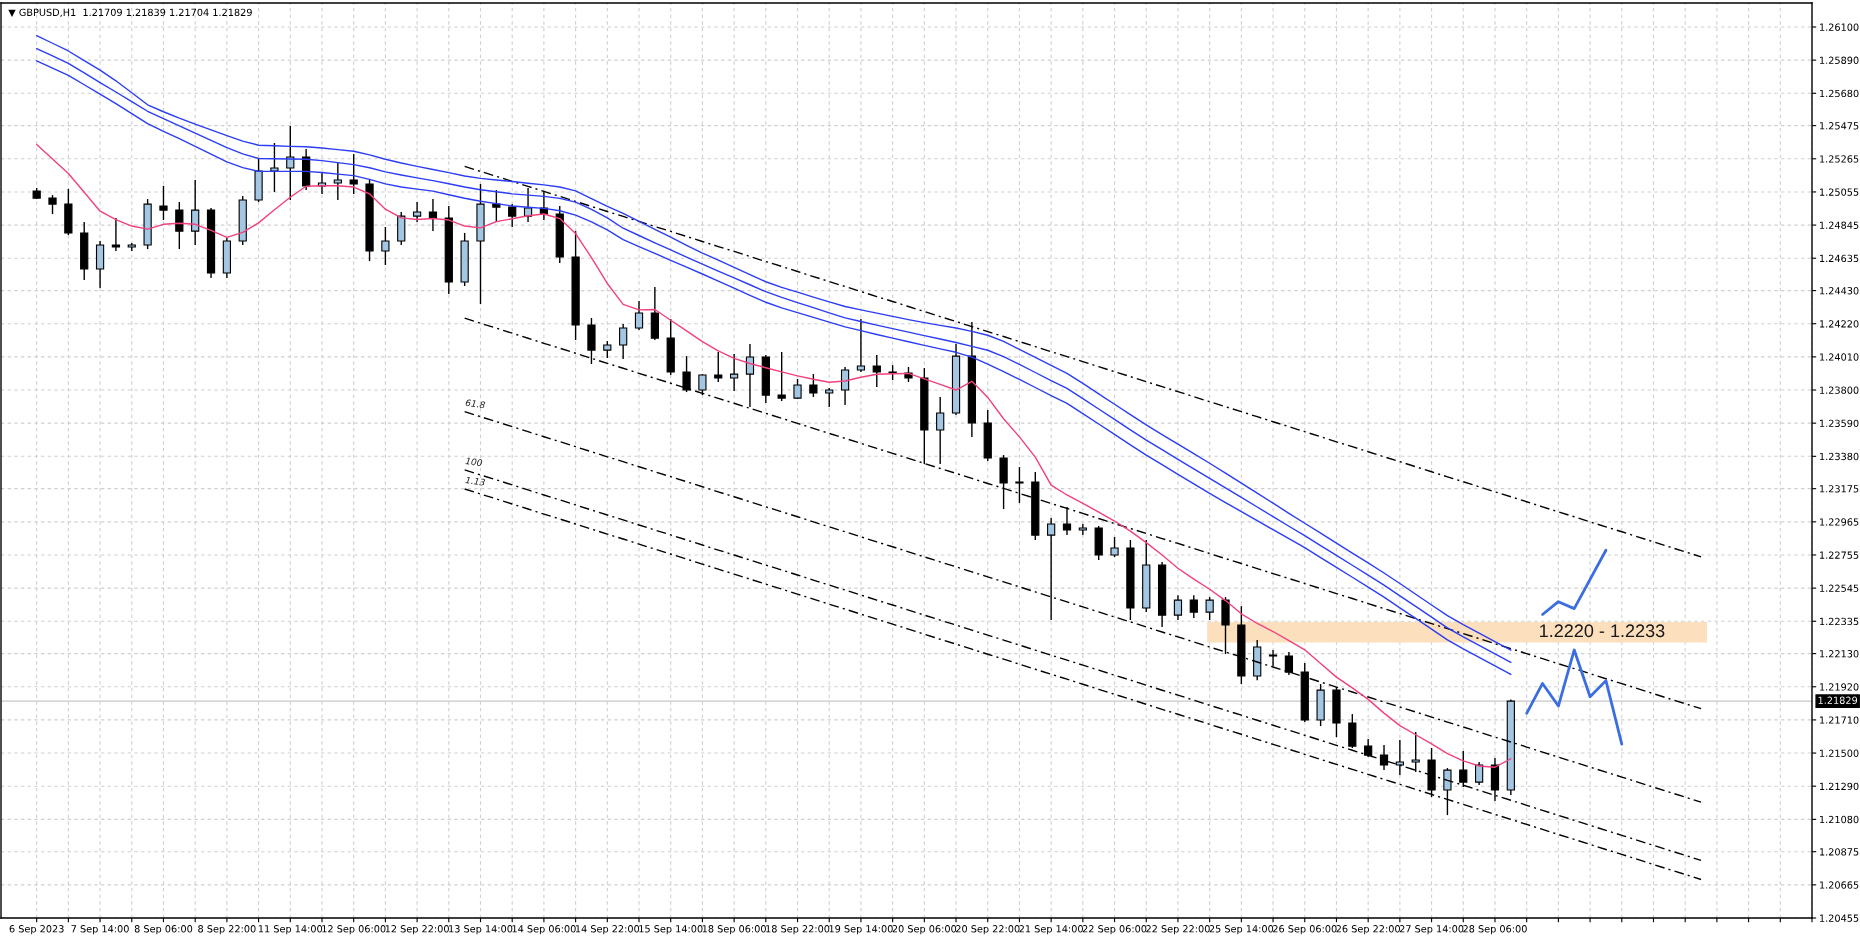 This screenshot has width=1860, height=942. Describe the element at coordinates (1839, 786) in the screenshot. I see `y-tick-label: 1.21290` at that location.